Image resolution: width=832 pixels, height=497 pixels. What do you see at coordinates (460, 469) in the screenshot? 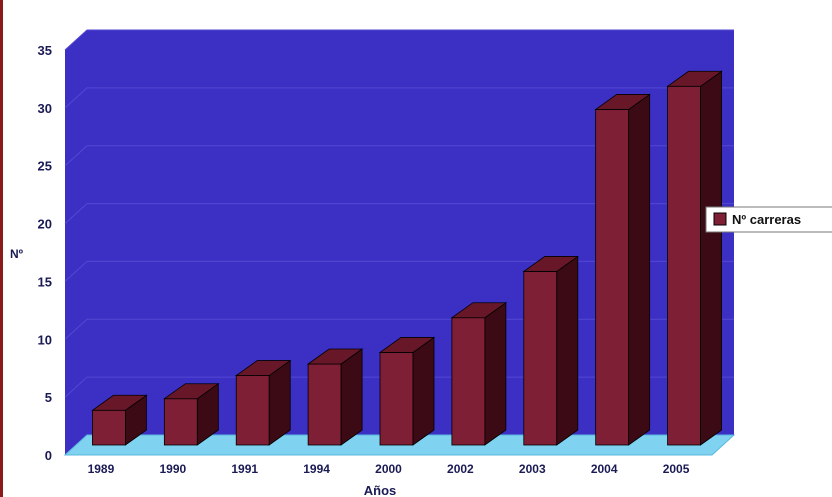
I see `x-tick-label: 2002` at bounding box center [460, 469].